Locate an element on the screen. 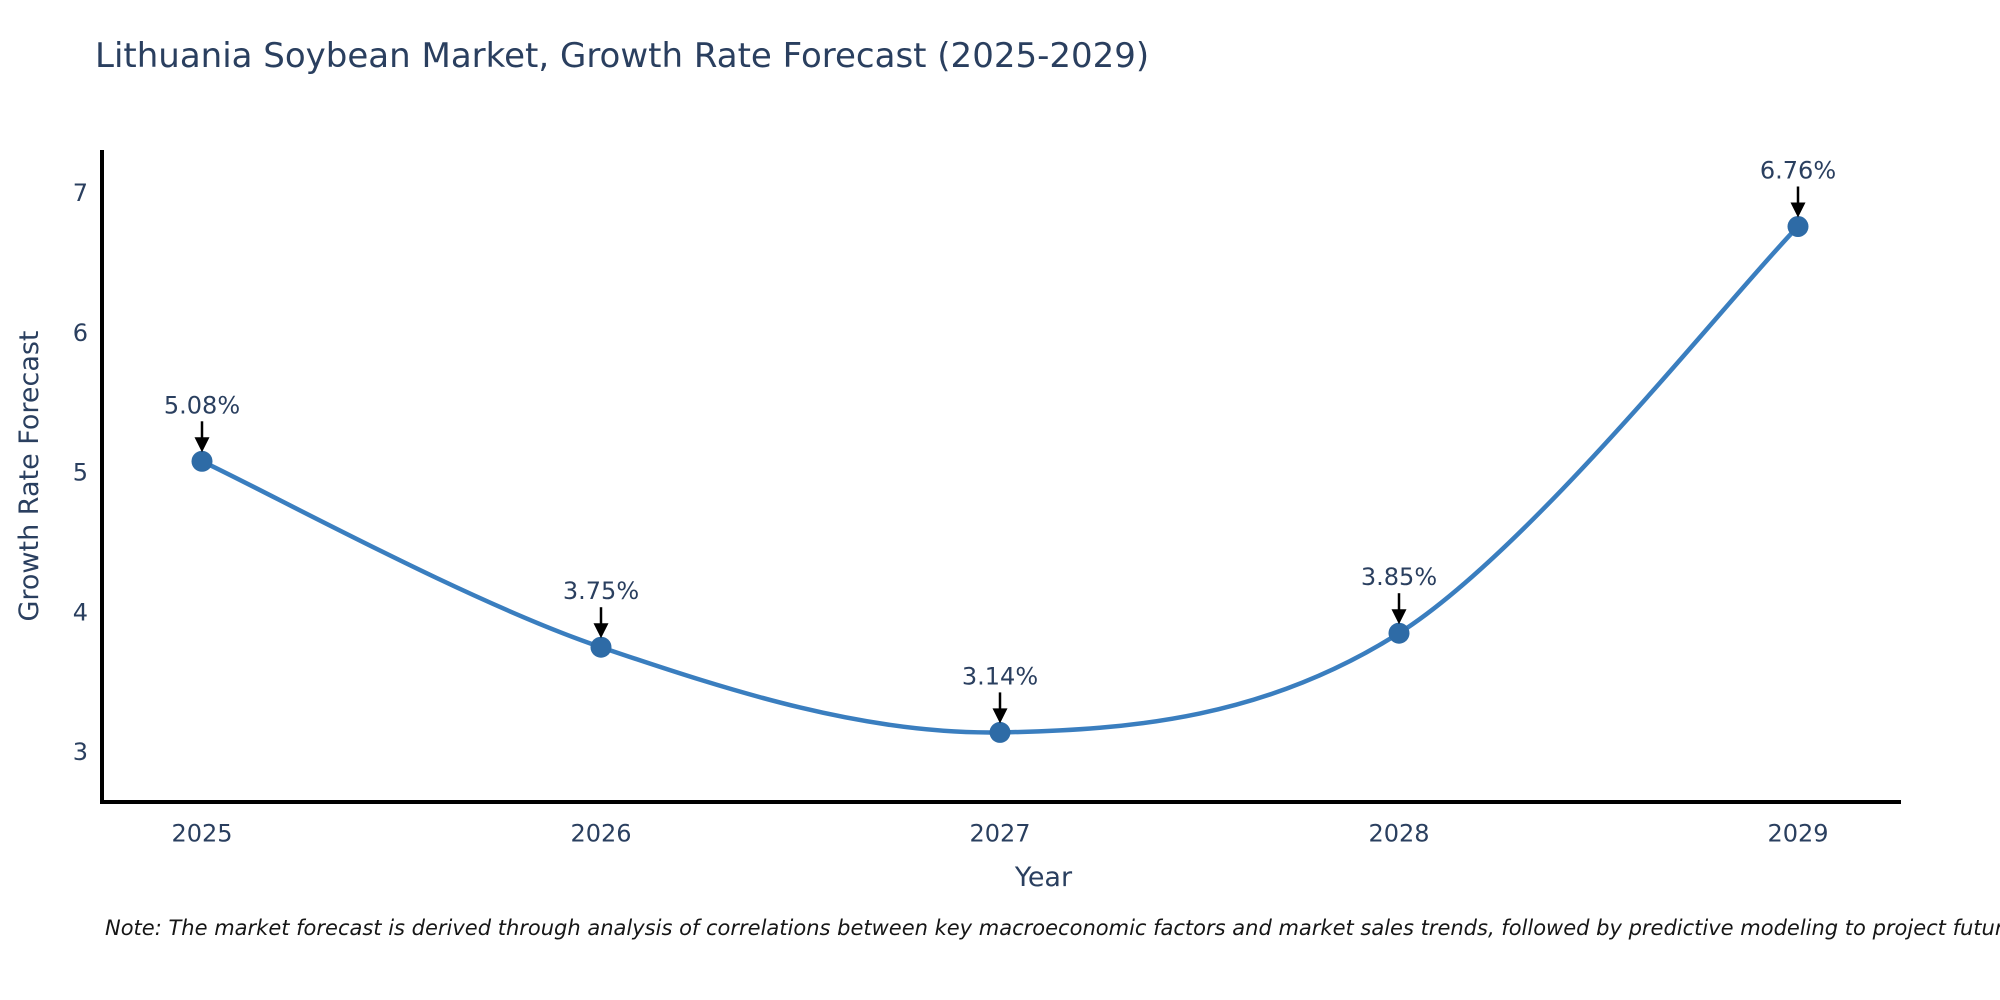 The image size is (2000, 1000). point-value-label: 5.08% is located at coordinates (202, 405).